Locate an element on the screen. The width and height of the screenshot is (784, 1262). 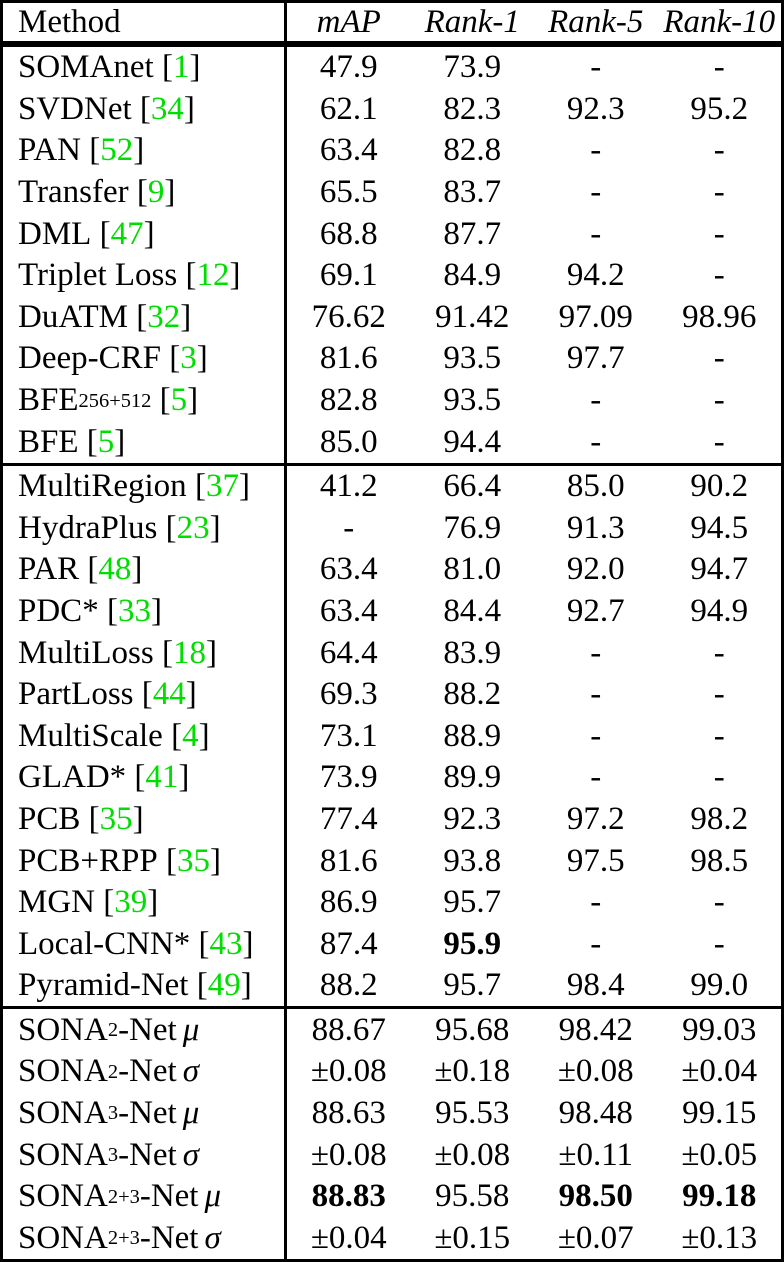
method-name: MGN is located at coordinates (57, 902).